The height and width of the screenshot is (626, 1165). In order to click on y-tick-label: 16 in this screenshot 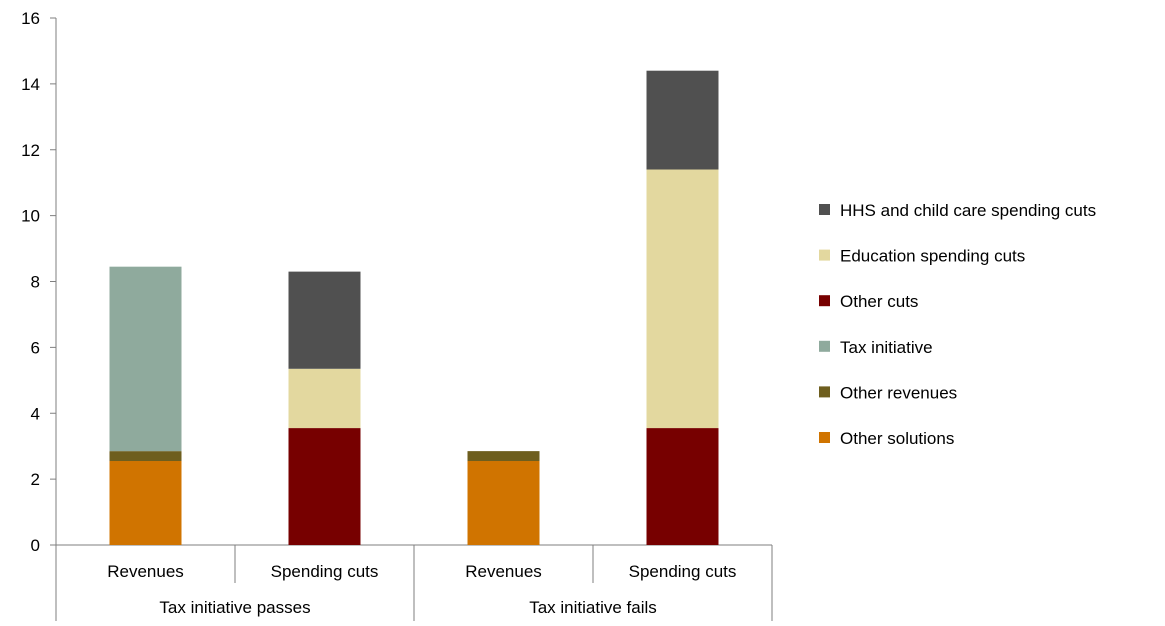, I will do `click(30, 18)`.